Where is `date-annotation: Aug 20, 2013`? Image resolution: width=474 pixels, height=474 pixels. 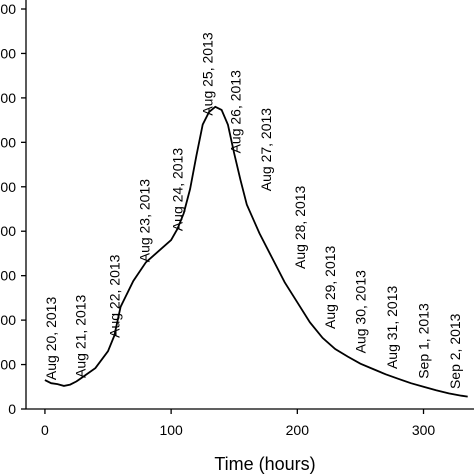 date-annotation: Aug 20, 2013 is located at coordinates (51, 339).